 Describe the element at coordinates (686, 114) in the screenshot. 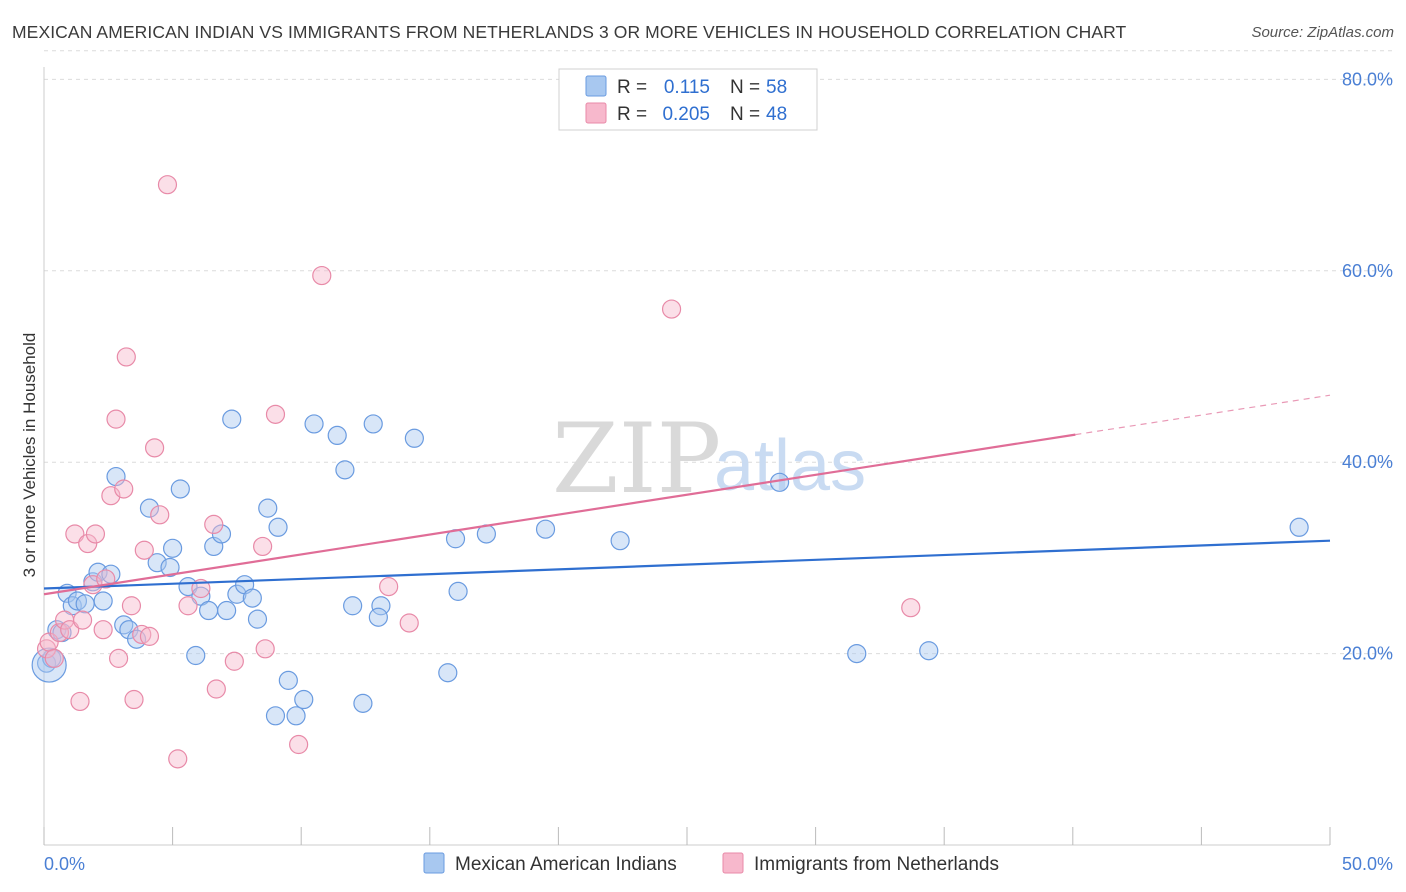

I see `legend-r-value-2: 0.205` at that location.